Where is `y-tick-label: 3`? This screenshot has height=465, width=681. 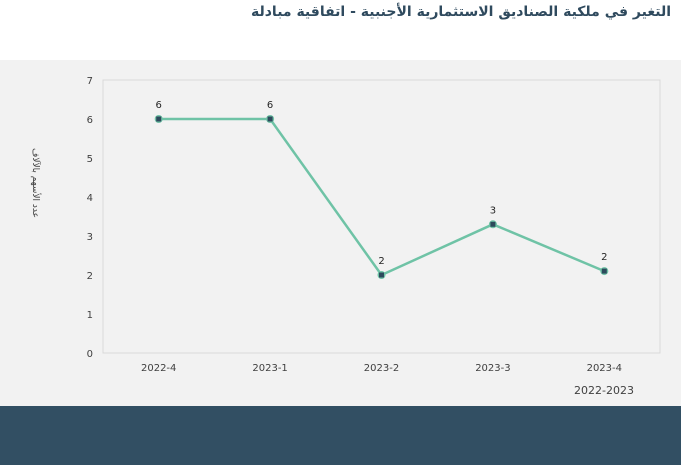 y-tick-label: 3 is located at coordinates (90, 237).